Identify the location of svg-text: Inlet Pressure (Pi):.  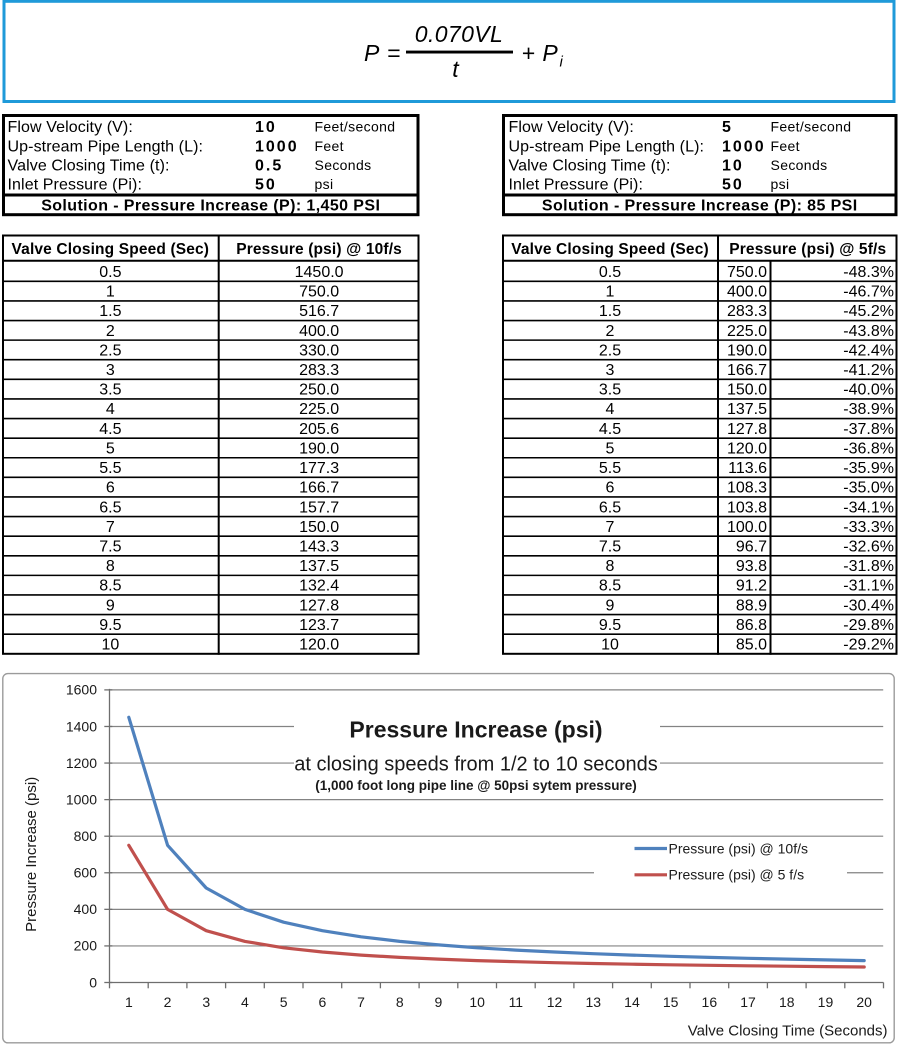
(75, 185).